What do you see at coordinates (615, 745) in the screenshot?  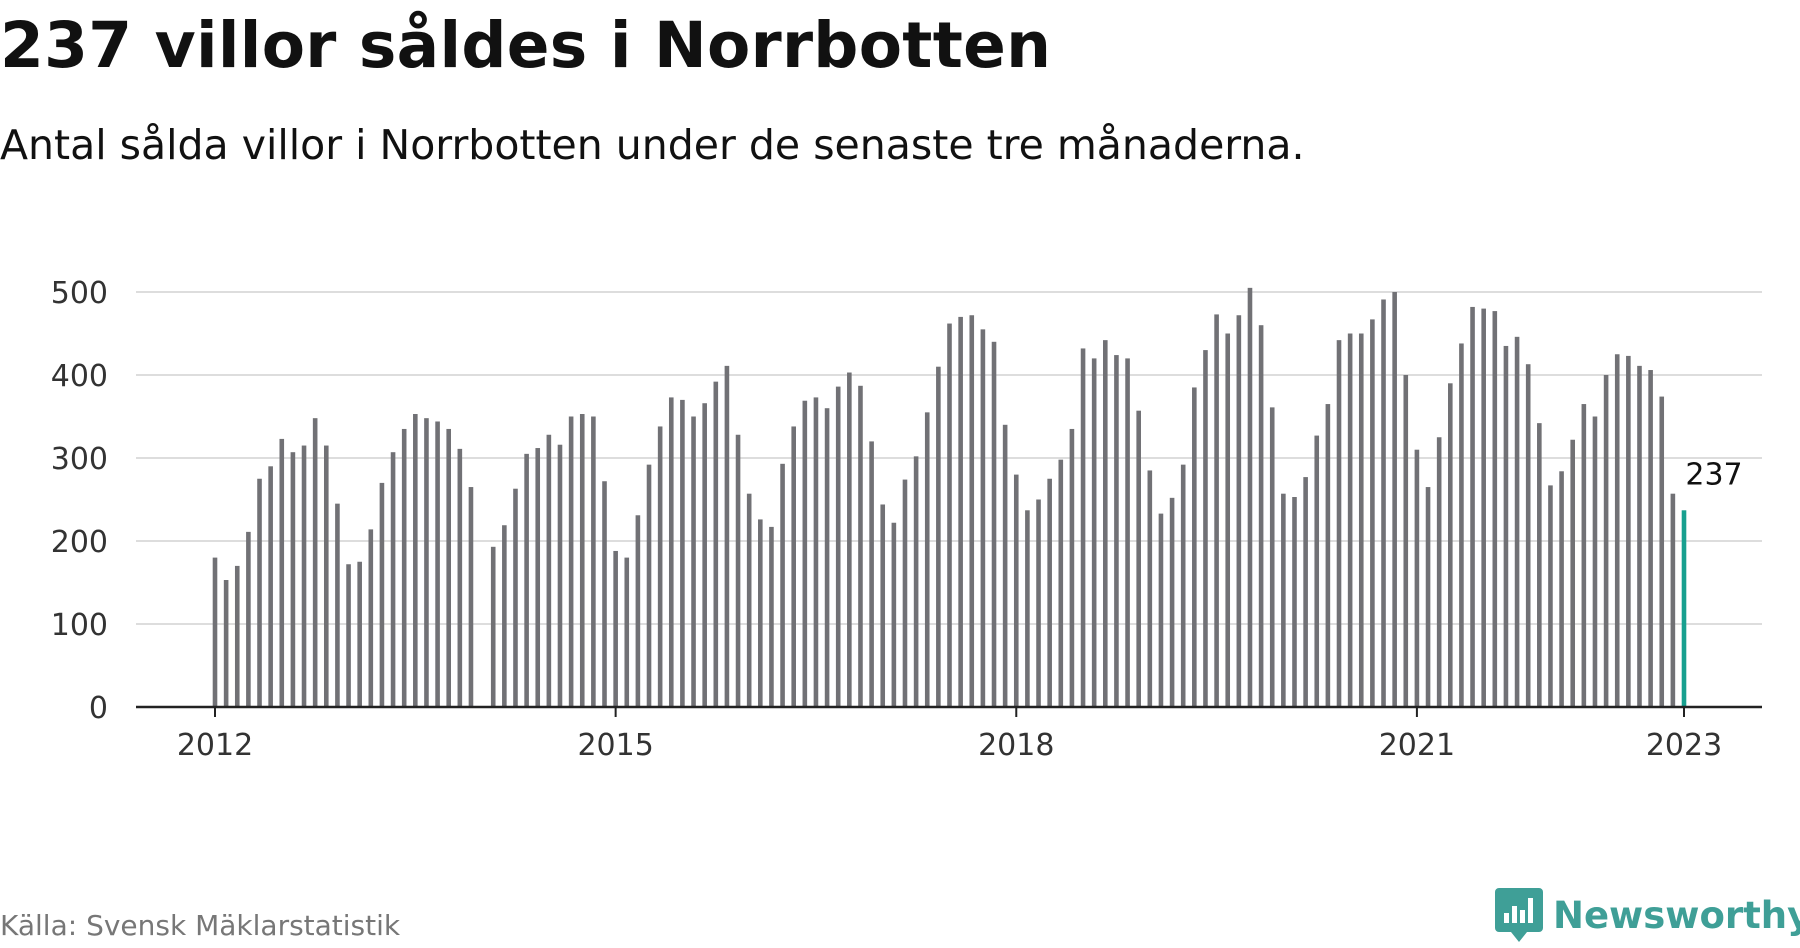 I see `x-tick-label-2015: 2015` at bounding box center [615, 745].